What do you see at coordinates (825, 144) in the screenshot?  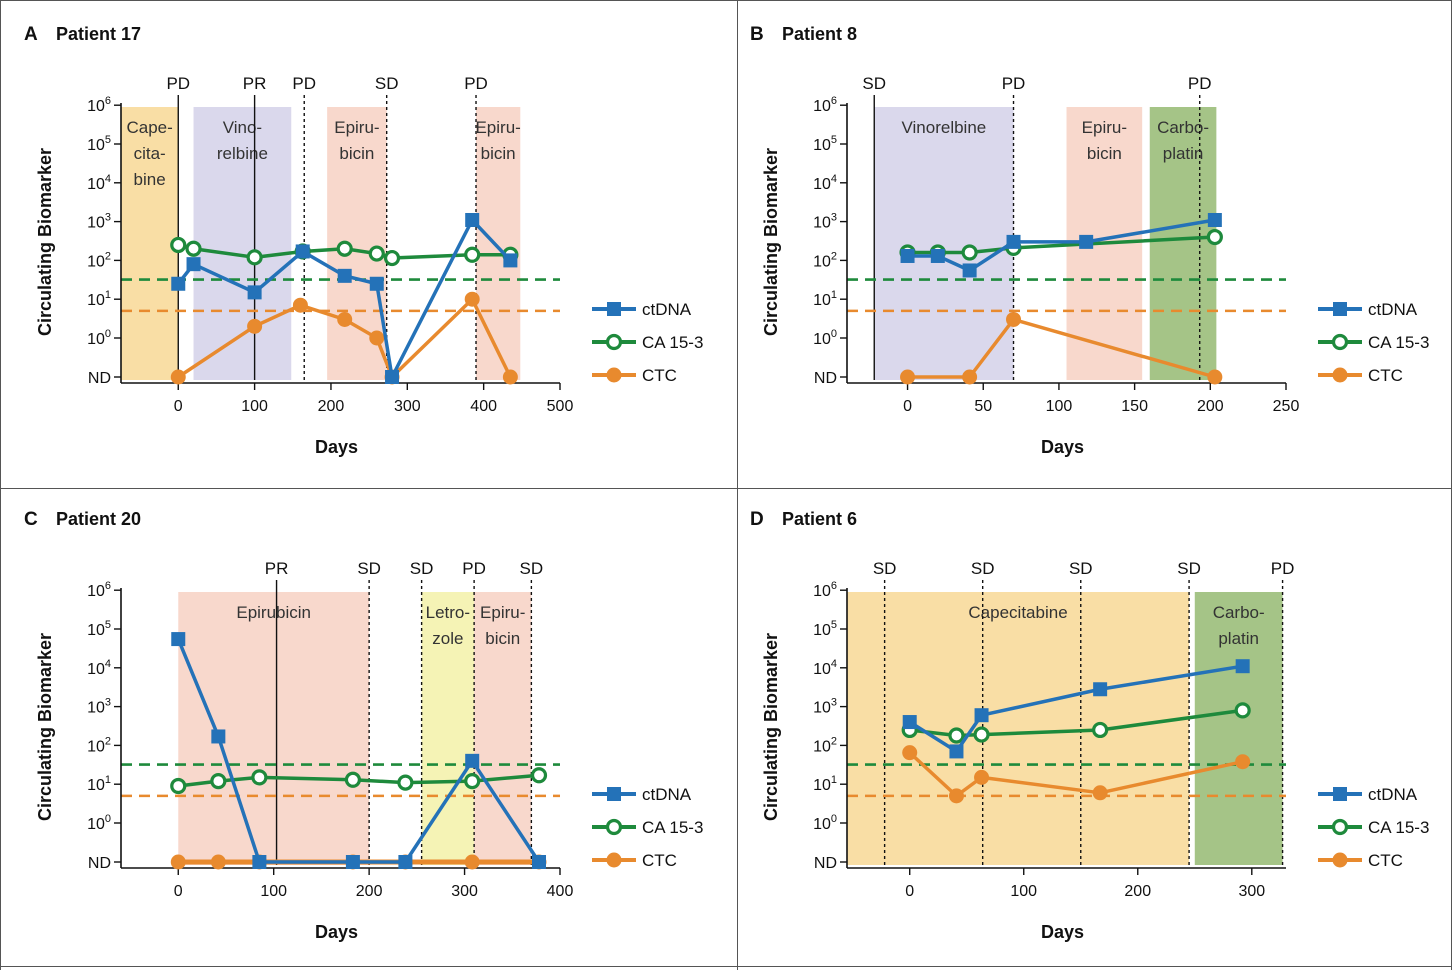 I see `y-tick-label-b-6: 10⁵` at bounding box center [825, 144].